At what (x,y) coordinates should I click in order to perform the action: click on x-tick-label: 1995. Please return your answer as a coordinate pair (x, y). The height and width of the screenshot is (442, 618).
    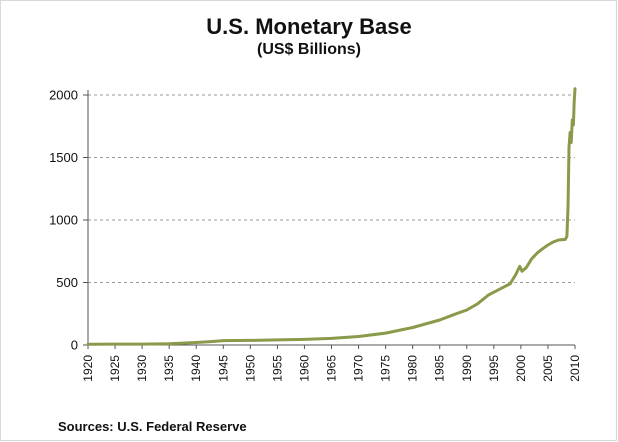
    Looking at the image, I should click on (494, 368).